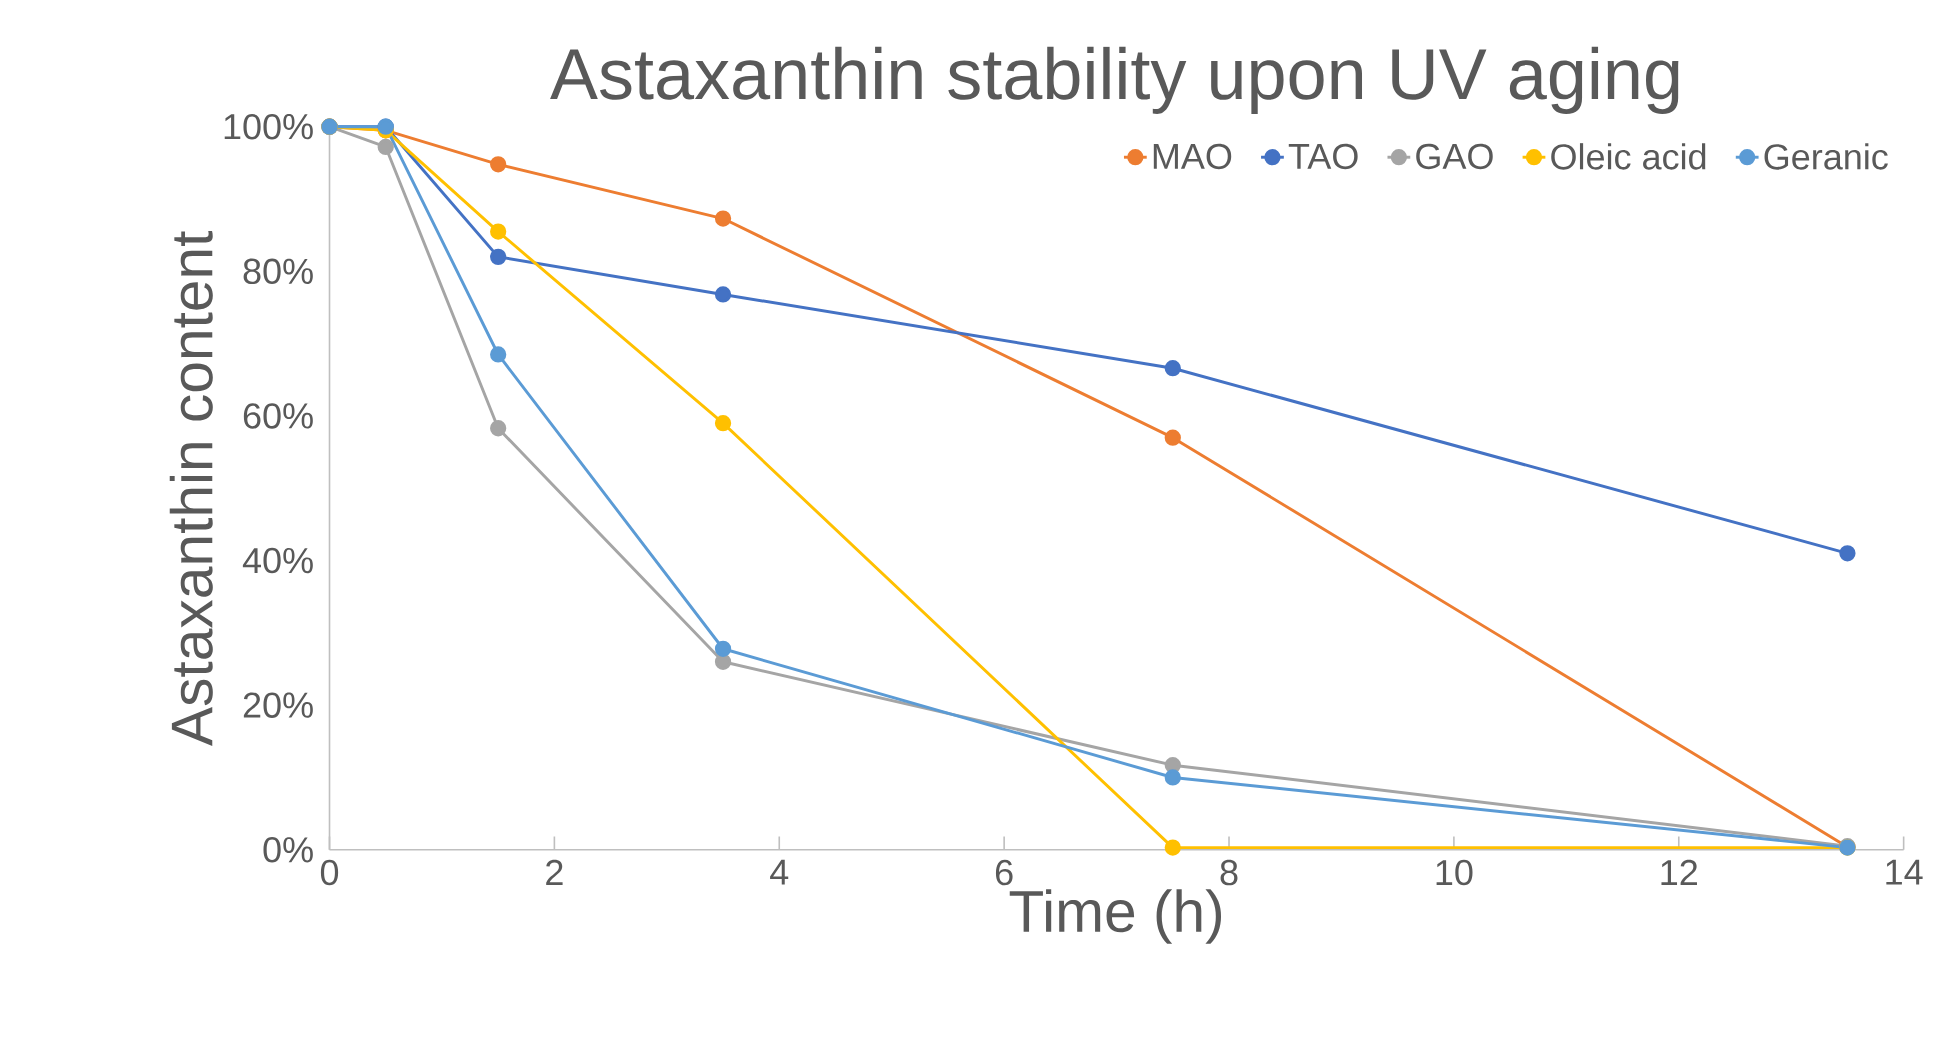  What do you see at coordinates (278, 416) in the screenshot?
I see `y-tick-label: 60%` at bounding box center [278, 416].